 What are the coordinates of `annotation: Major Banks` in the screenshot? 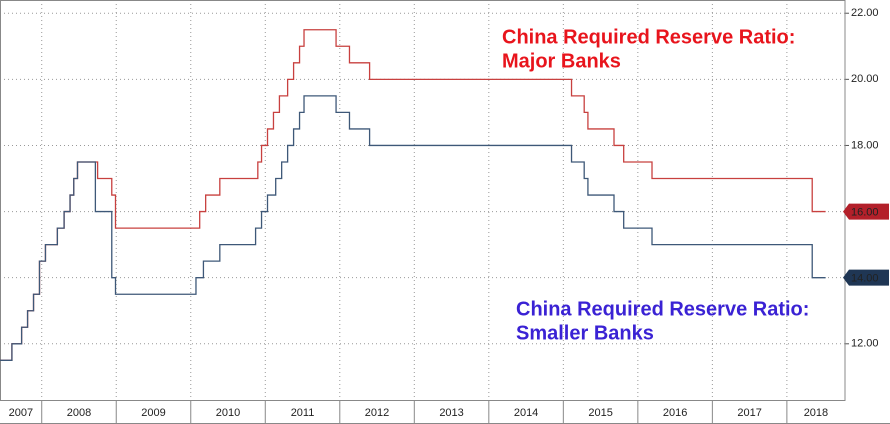 It's located at (561, 61).